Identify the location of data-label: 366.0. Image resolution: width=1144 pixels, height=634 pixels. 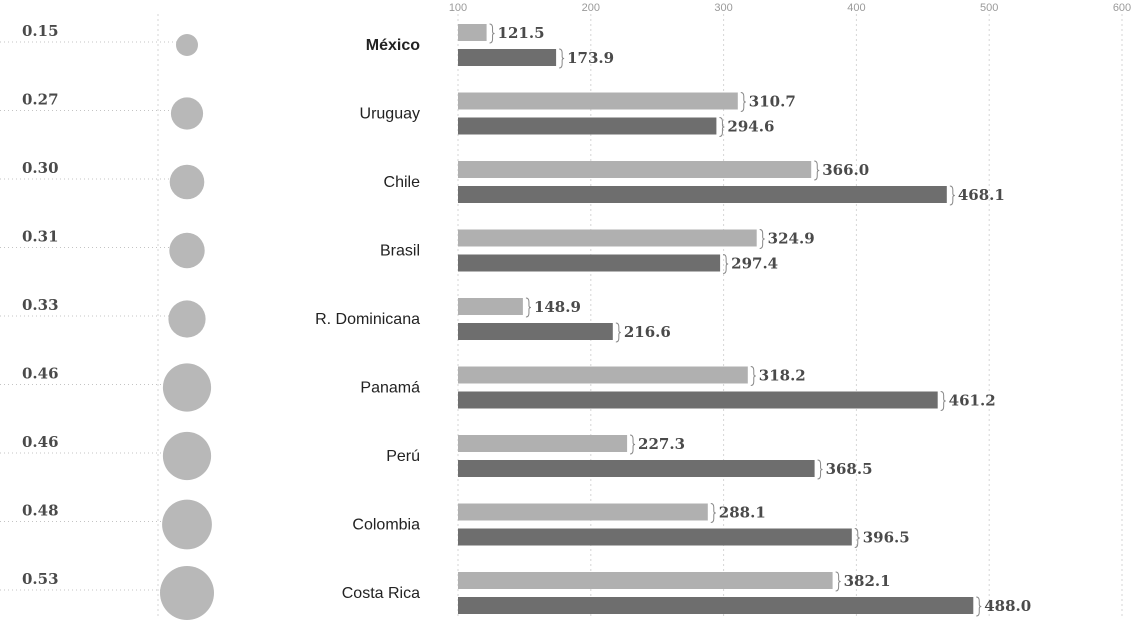
(845, 170).